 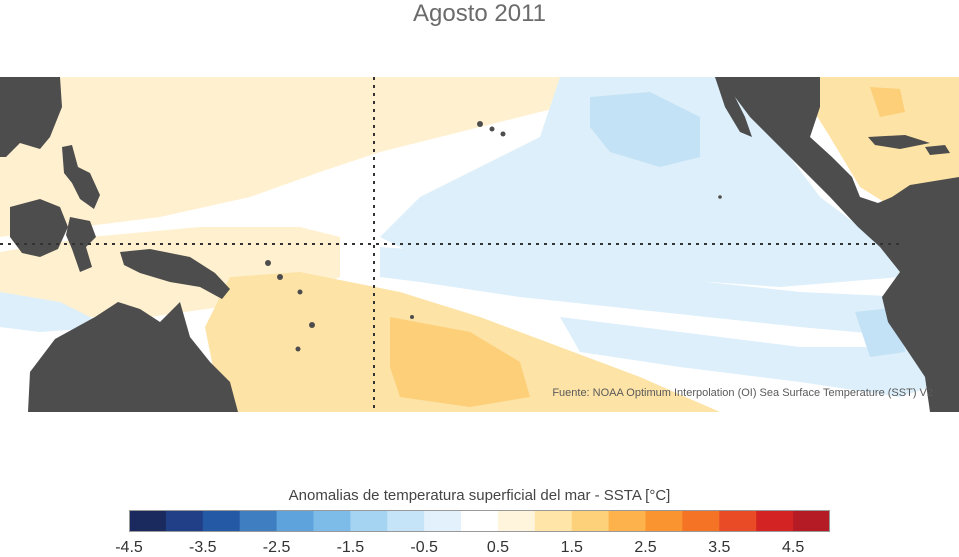 What do you see at coordinates (479, 13) in the screenshot?
I see `map-title: Agosto 2011` at bounding box center [479, 13].